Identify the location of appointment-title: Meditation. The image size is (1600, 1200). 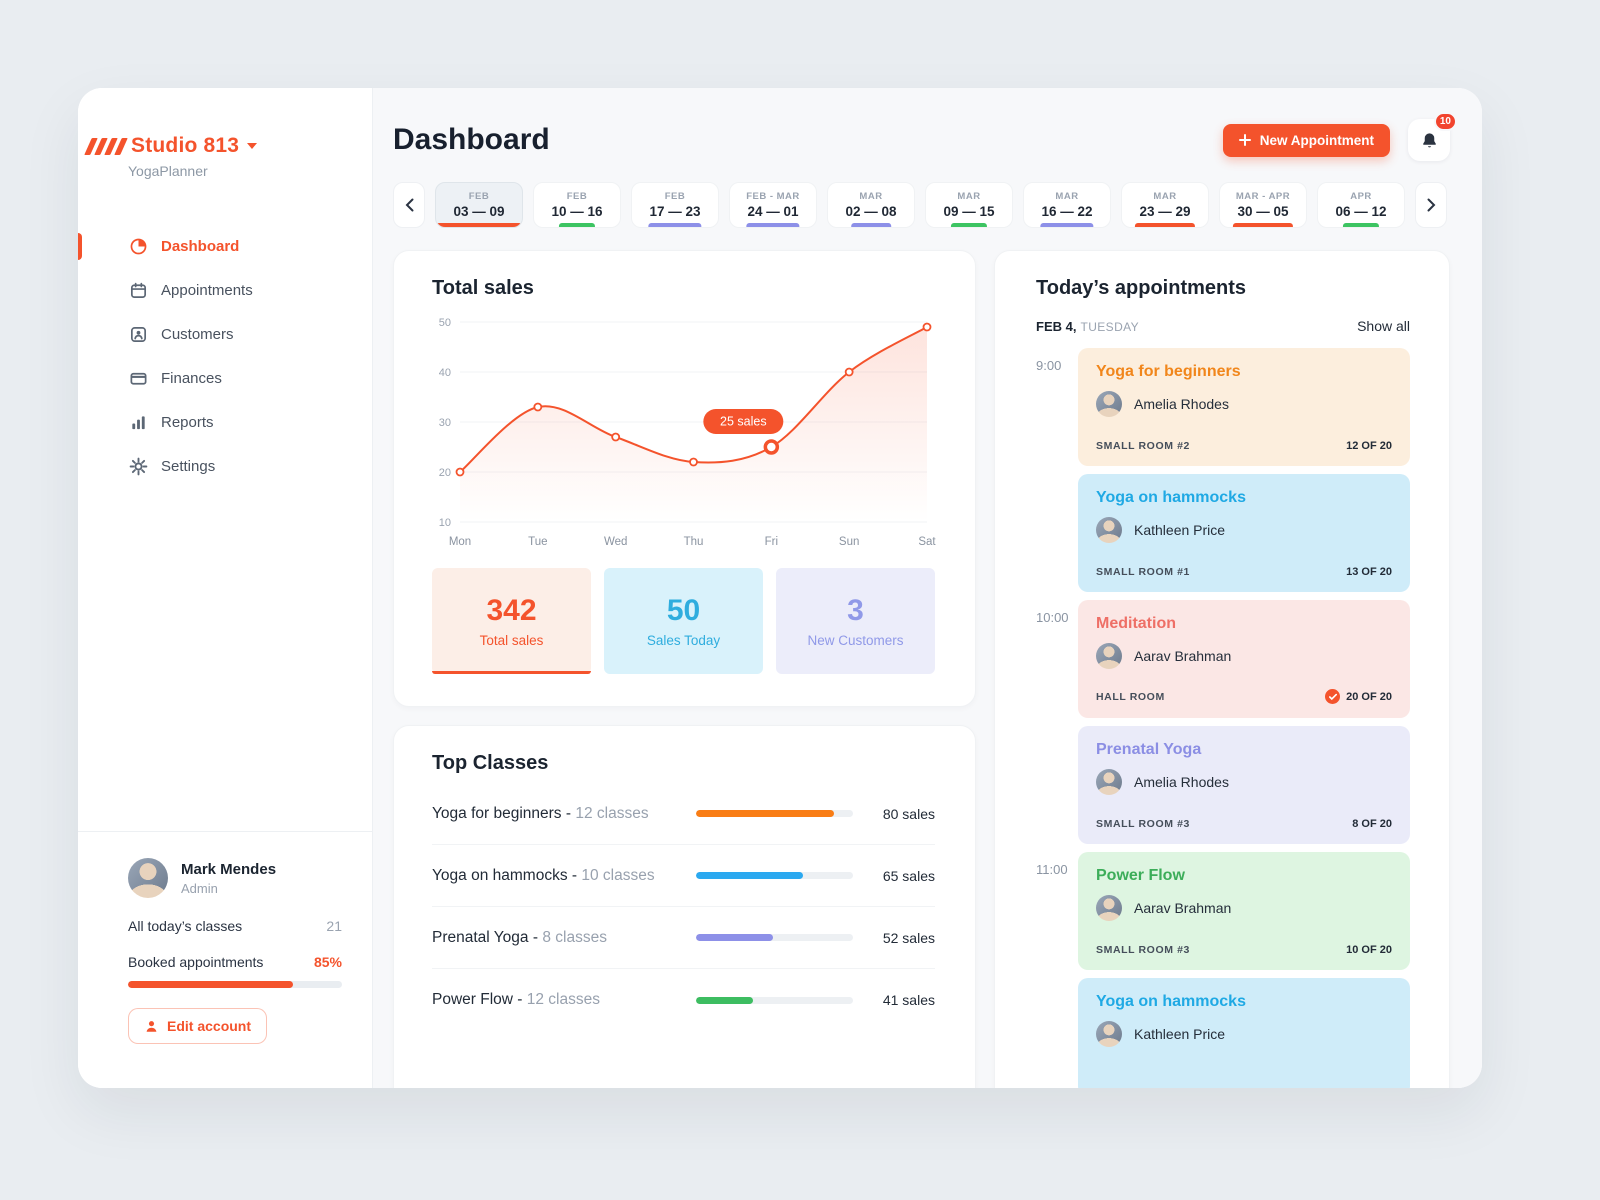
(1136, 623).